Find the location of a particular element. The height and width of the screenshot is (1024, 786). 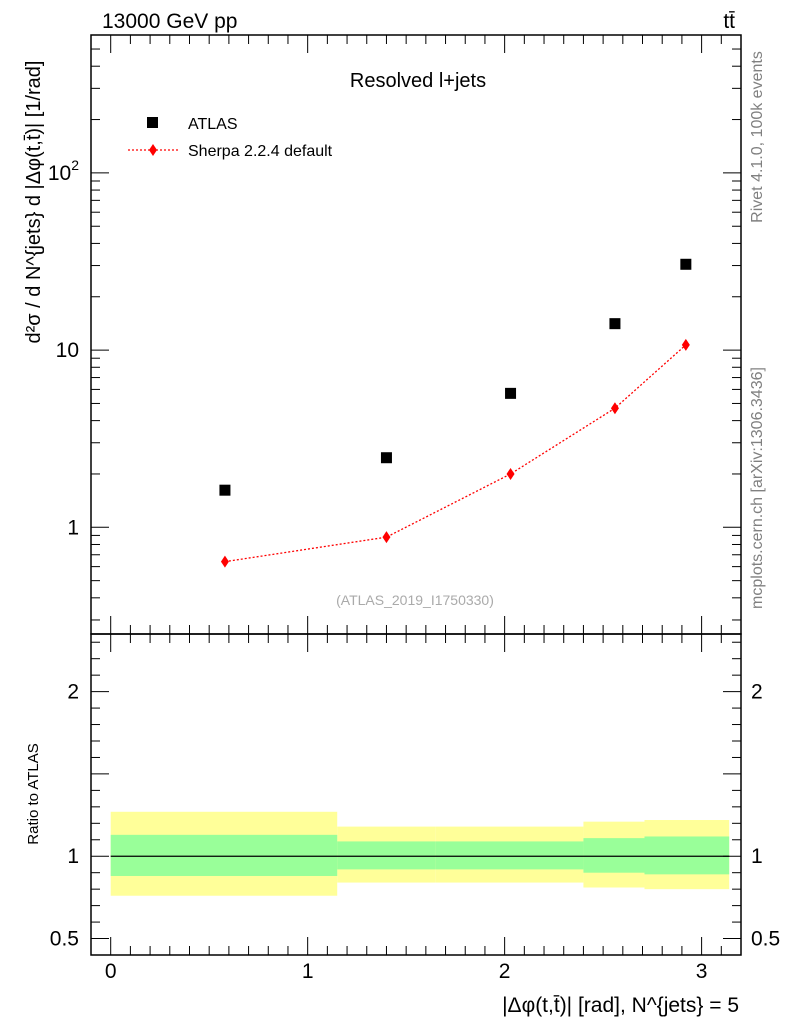

y-tick-label: 102 is located at coordinates (63, 171).